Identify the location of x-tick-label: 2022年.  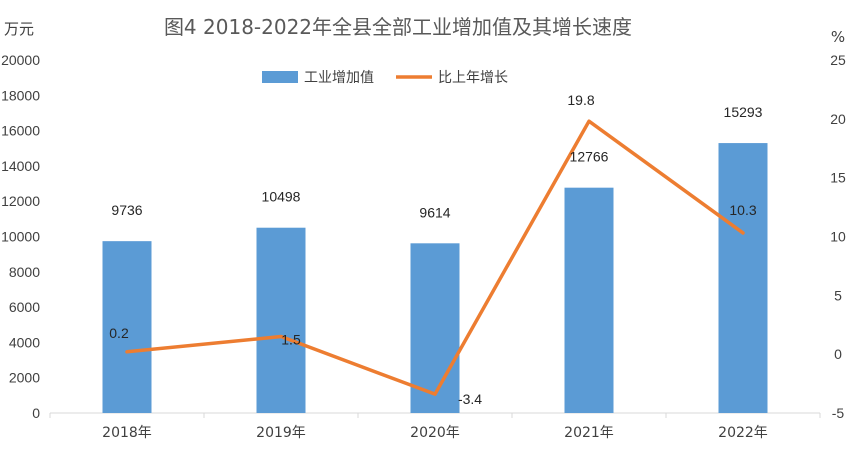
(743, 433).